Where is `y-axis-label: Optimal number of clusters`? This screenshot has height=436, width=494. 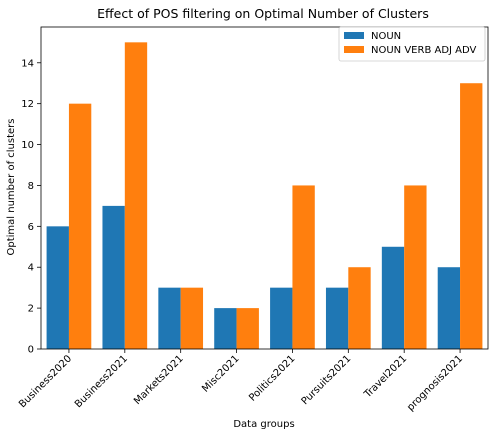 y-axis-label: Optimal number of clusters is located at coordinates (11, 187).